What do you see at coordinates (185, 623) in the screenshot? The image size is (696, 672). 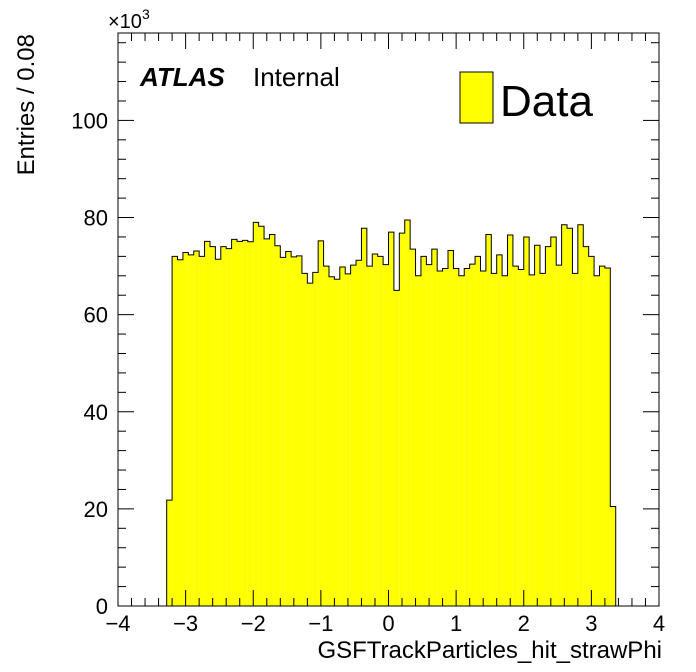 I see `x-tick-label: −3` at bounding box center [185, 623].